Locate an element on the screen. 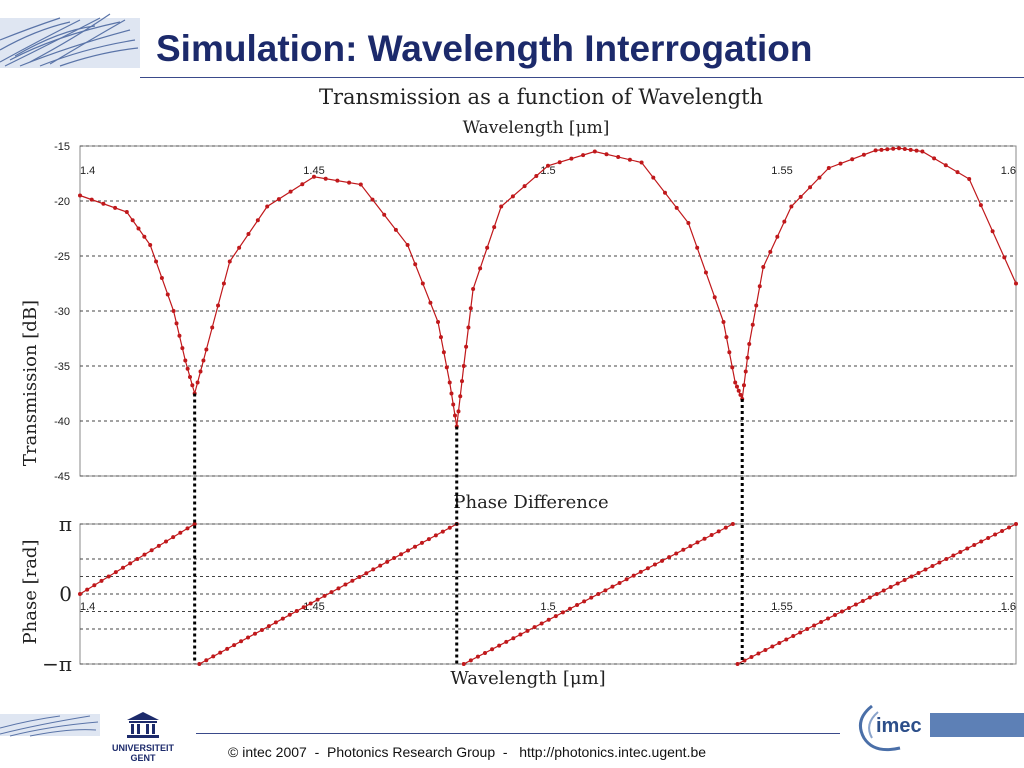 Image resolution: width=1024 pixels, height=768 pixels. top-y-tick-label: -30 is located at coordinates (62, 312).